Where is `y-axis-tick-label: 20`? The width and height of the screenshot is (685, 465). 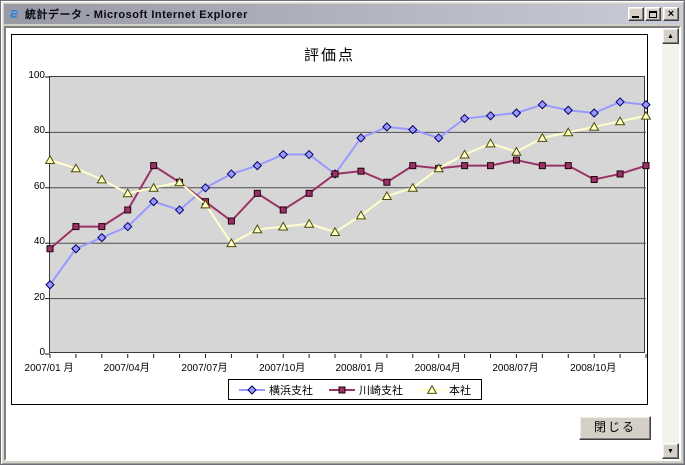
y-axis-tick-label: 20 is located at coordinates (39, 297).